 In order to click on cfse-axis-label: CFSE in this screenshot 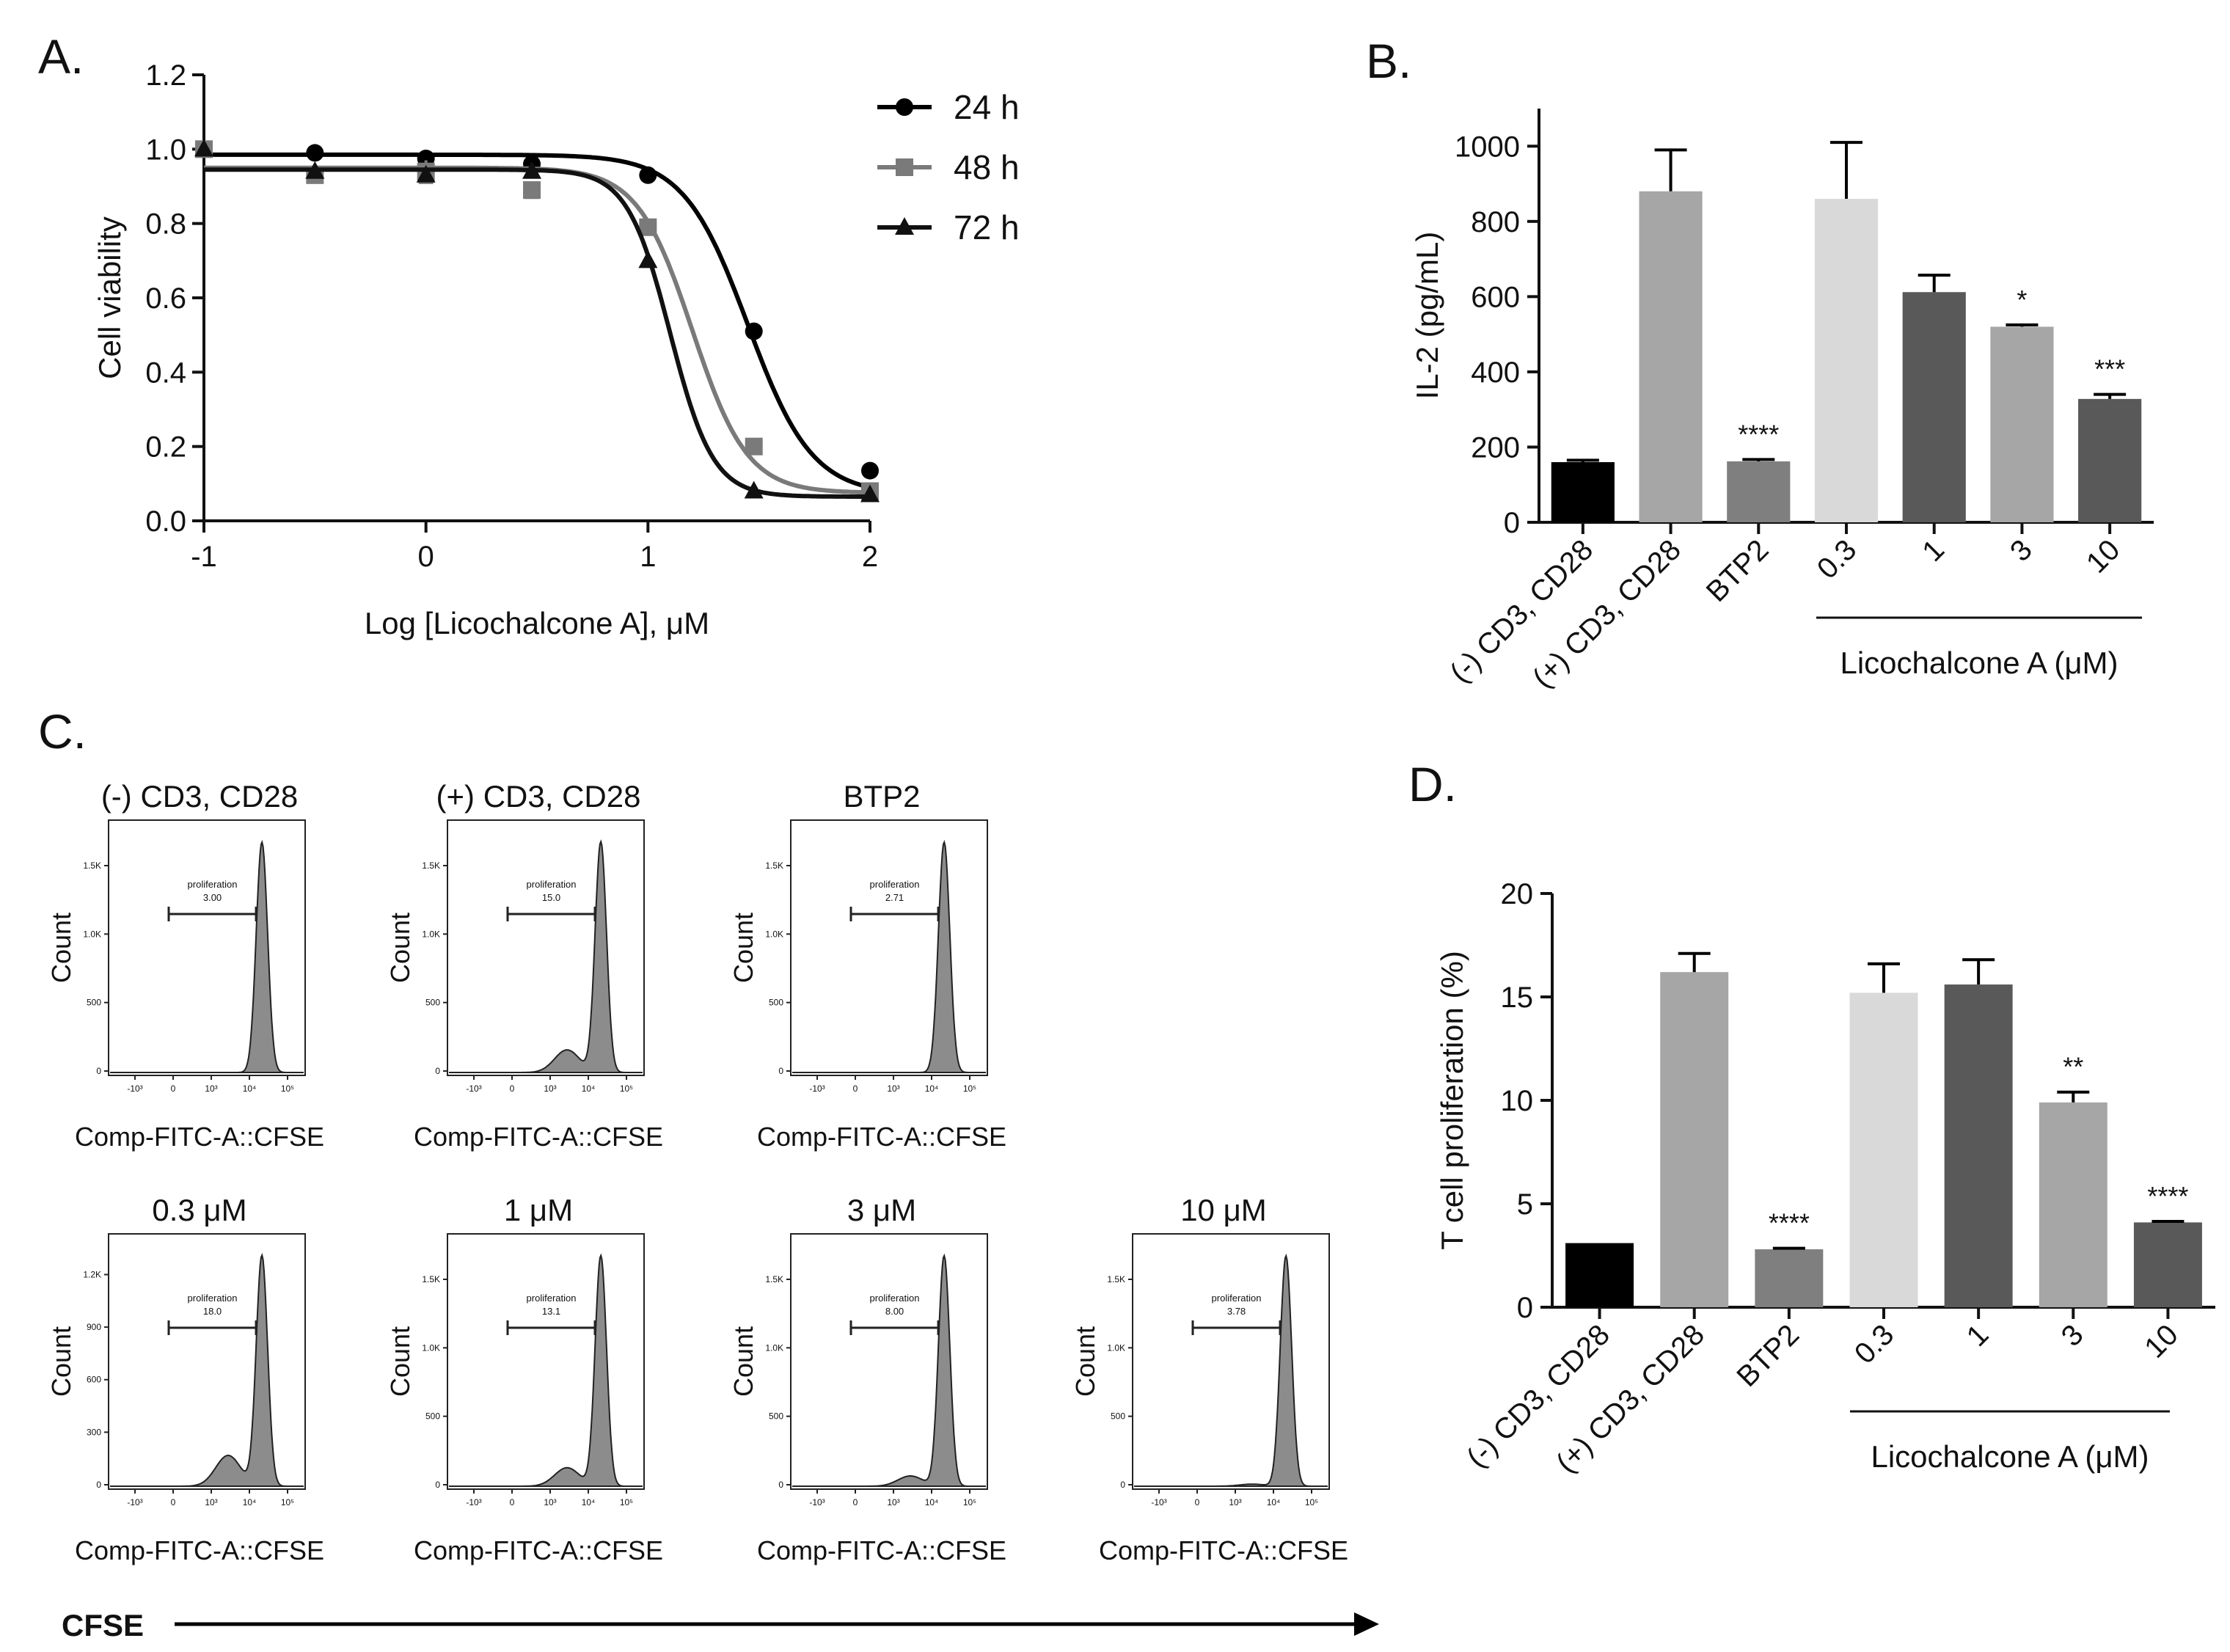, I will do `click(103, 1625)`.